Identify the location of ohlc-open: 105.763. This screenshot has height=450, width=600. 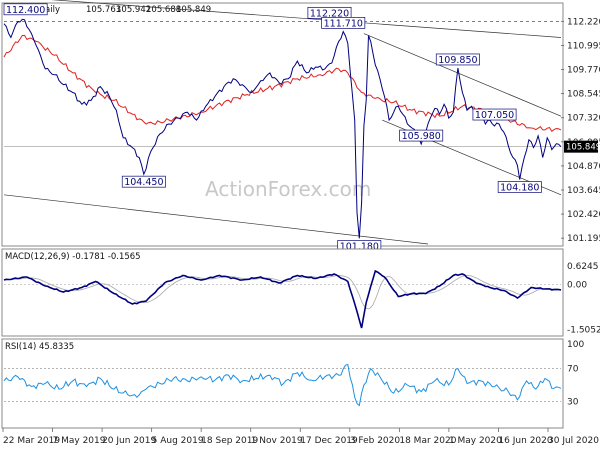
(103, 10).